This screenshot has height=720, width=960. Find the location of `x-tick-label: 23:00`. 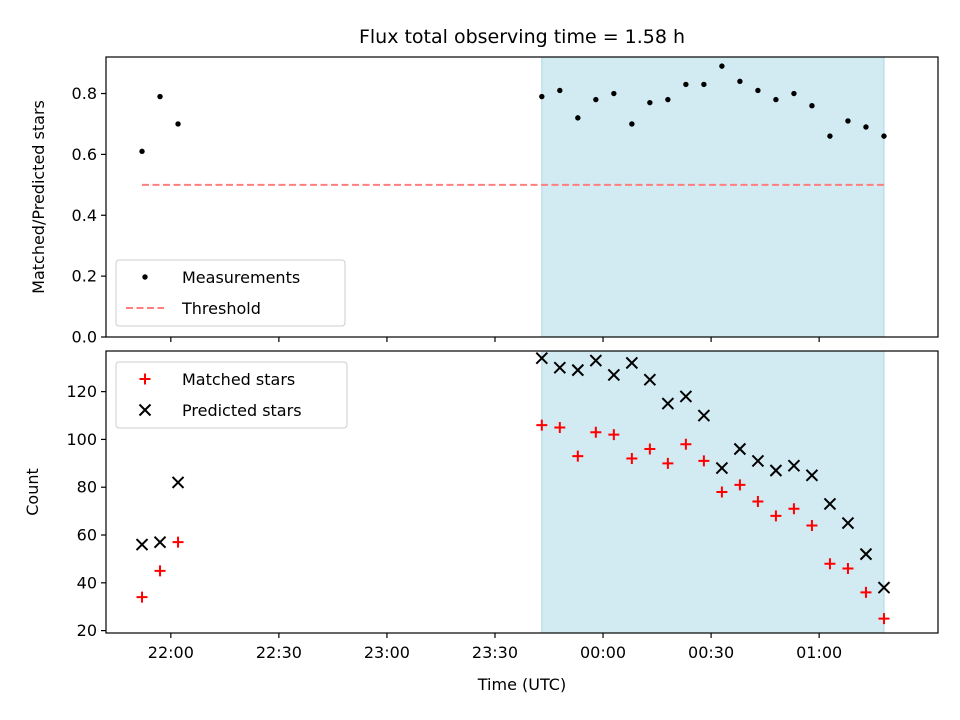

x-tick-label: 23:00 is located at coordinates (387, 652).